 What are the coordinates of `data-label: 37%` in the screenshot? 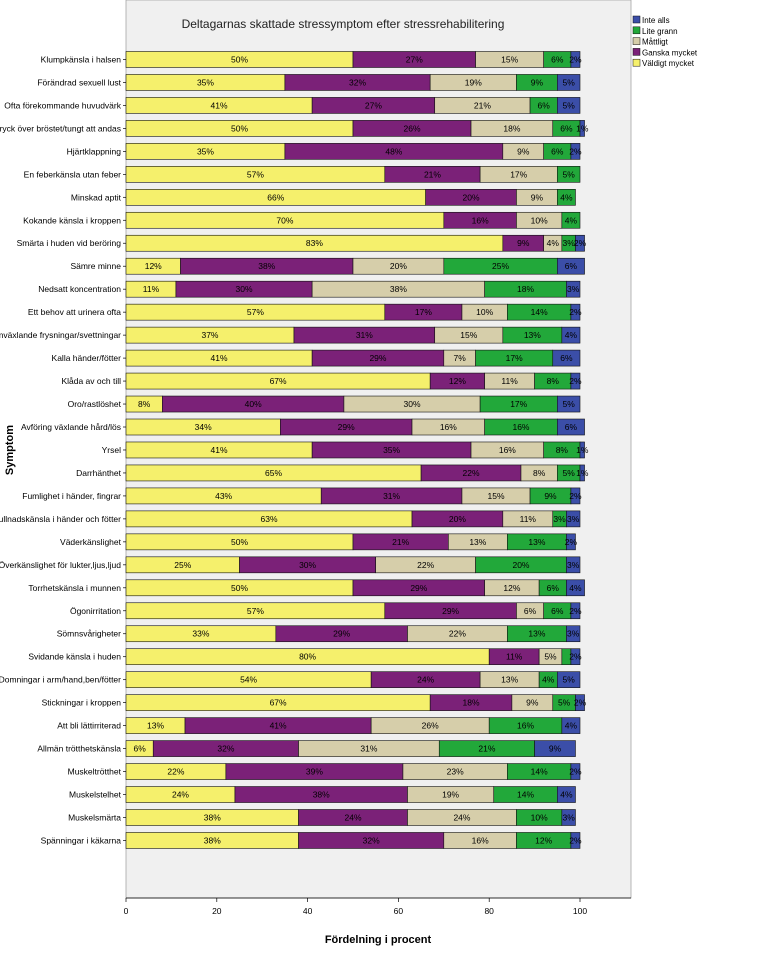 It's located at (209, 335).